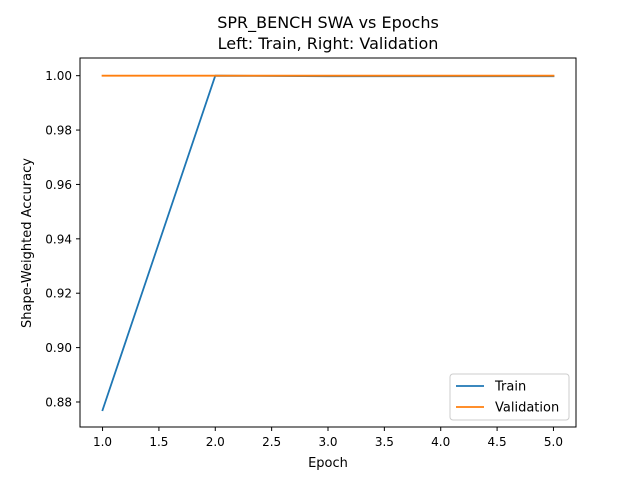 Image resolution: width=640 pixels, height=480 pixels. What do you see at coordinates (553, 442) in the screenshot?
I see `x-tick-label: 5.0` at bounding box center [553, 442].